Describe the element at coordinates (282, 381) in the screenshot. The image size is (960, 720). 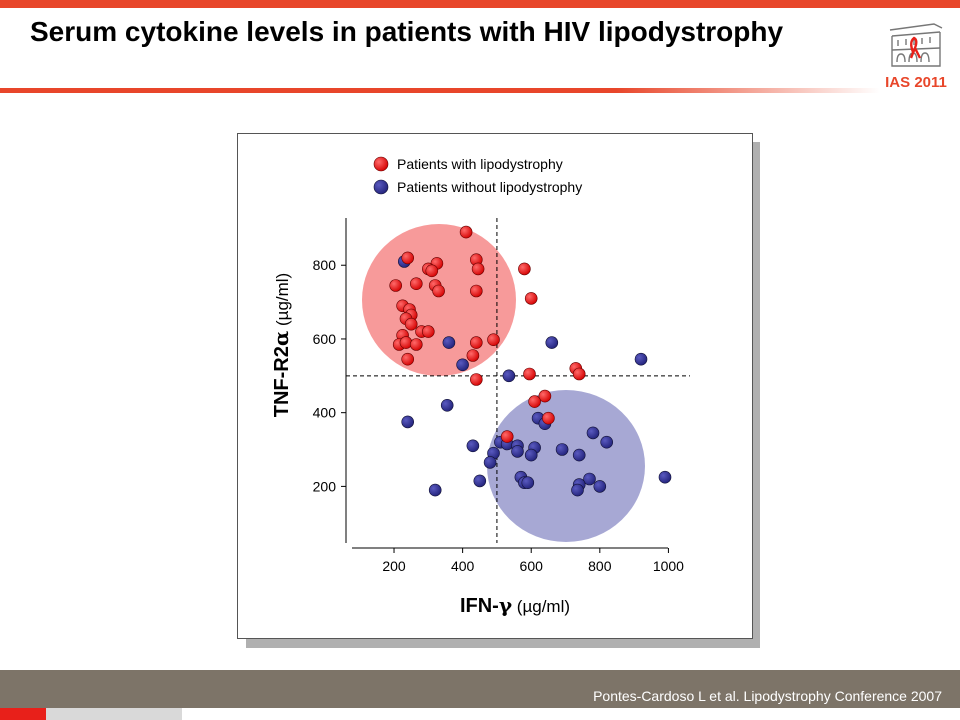
I see `y-axis-label-main: TNF-R2` at that location.